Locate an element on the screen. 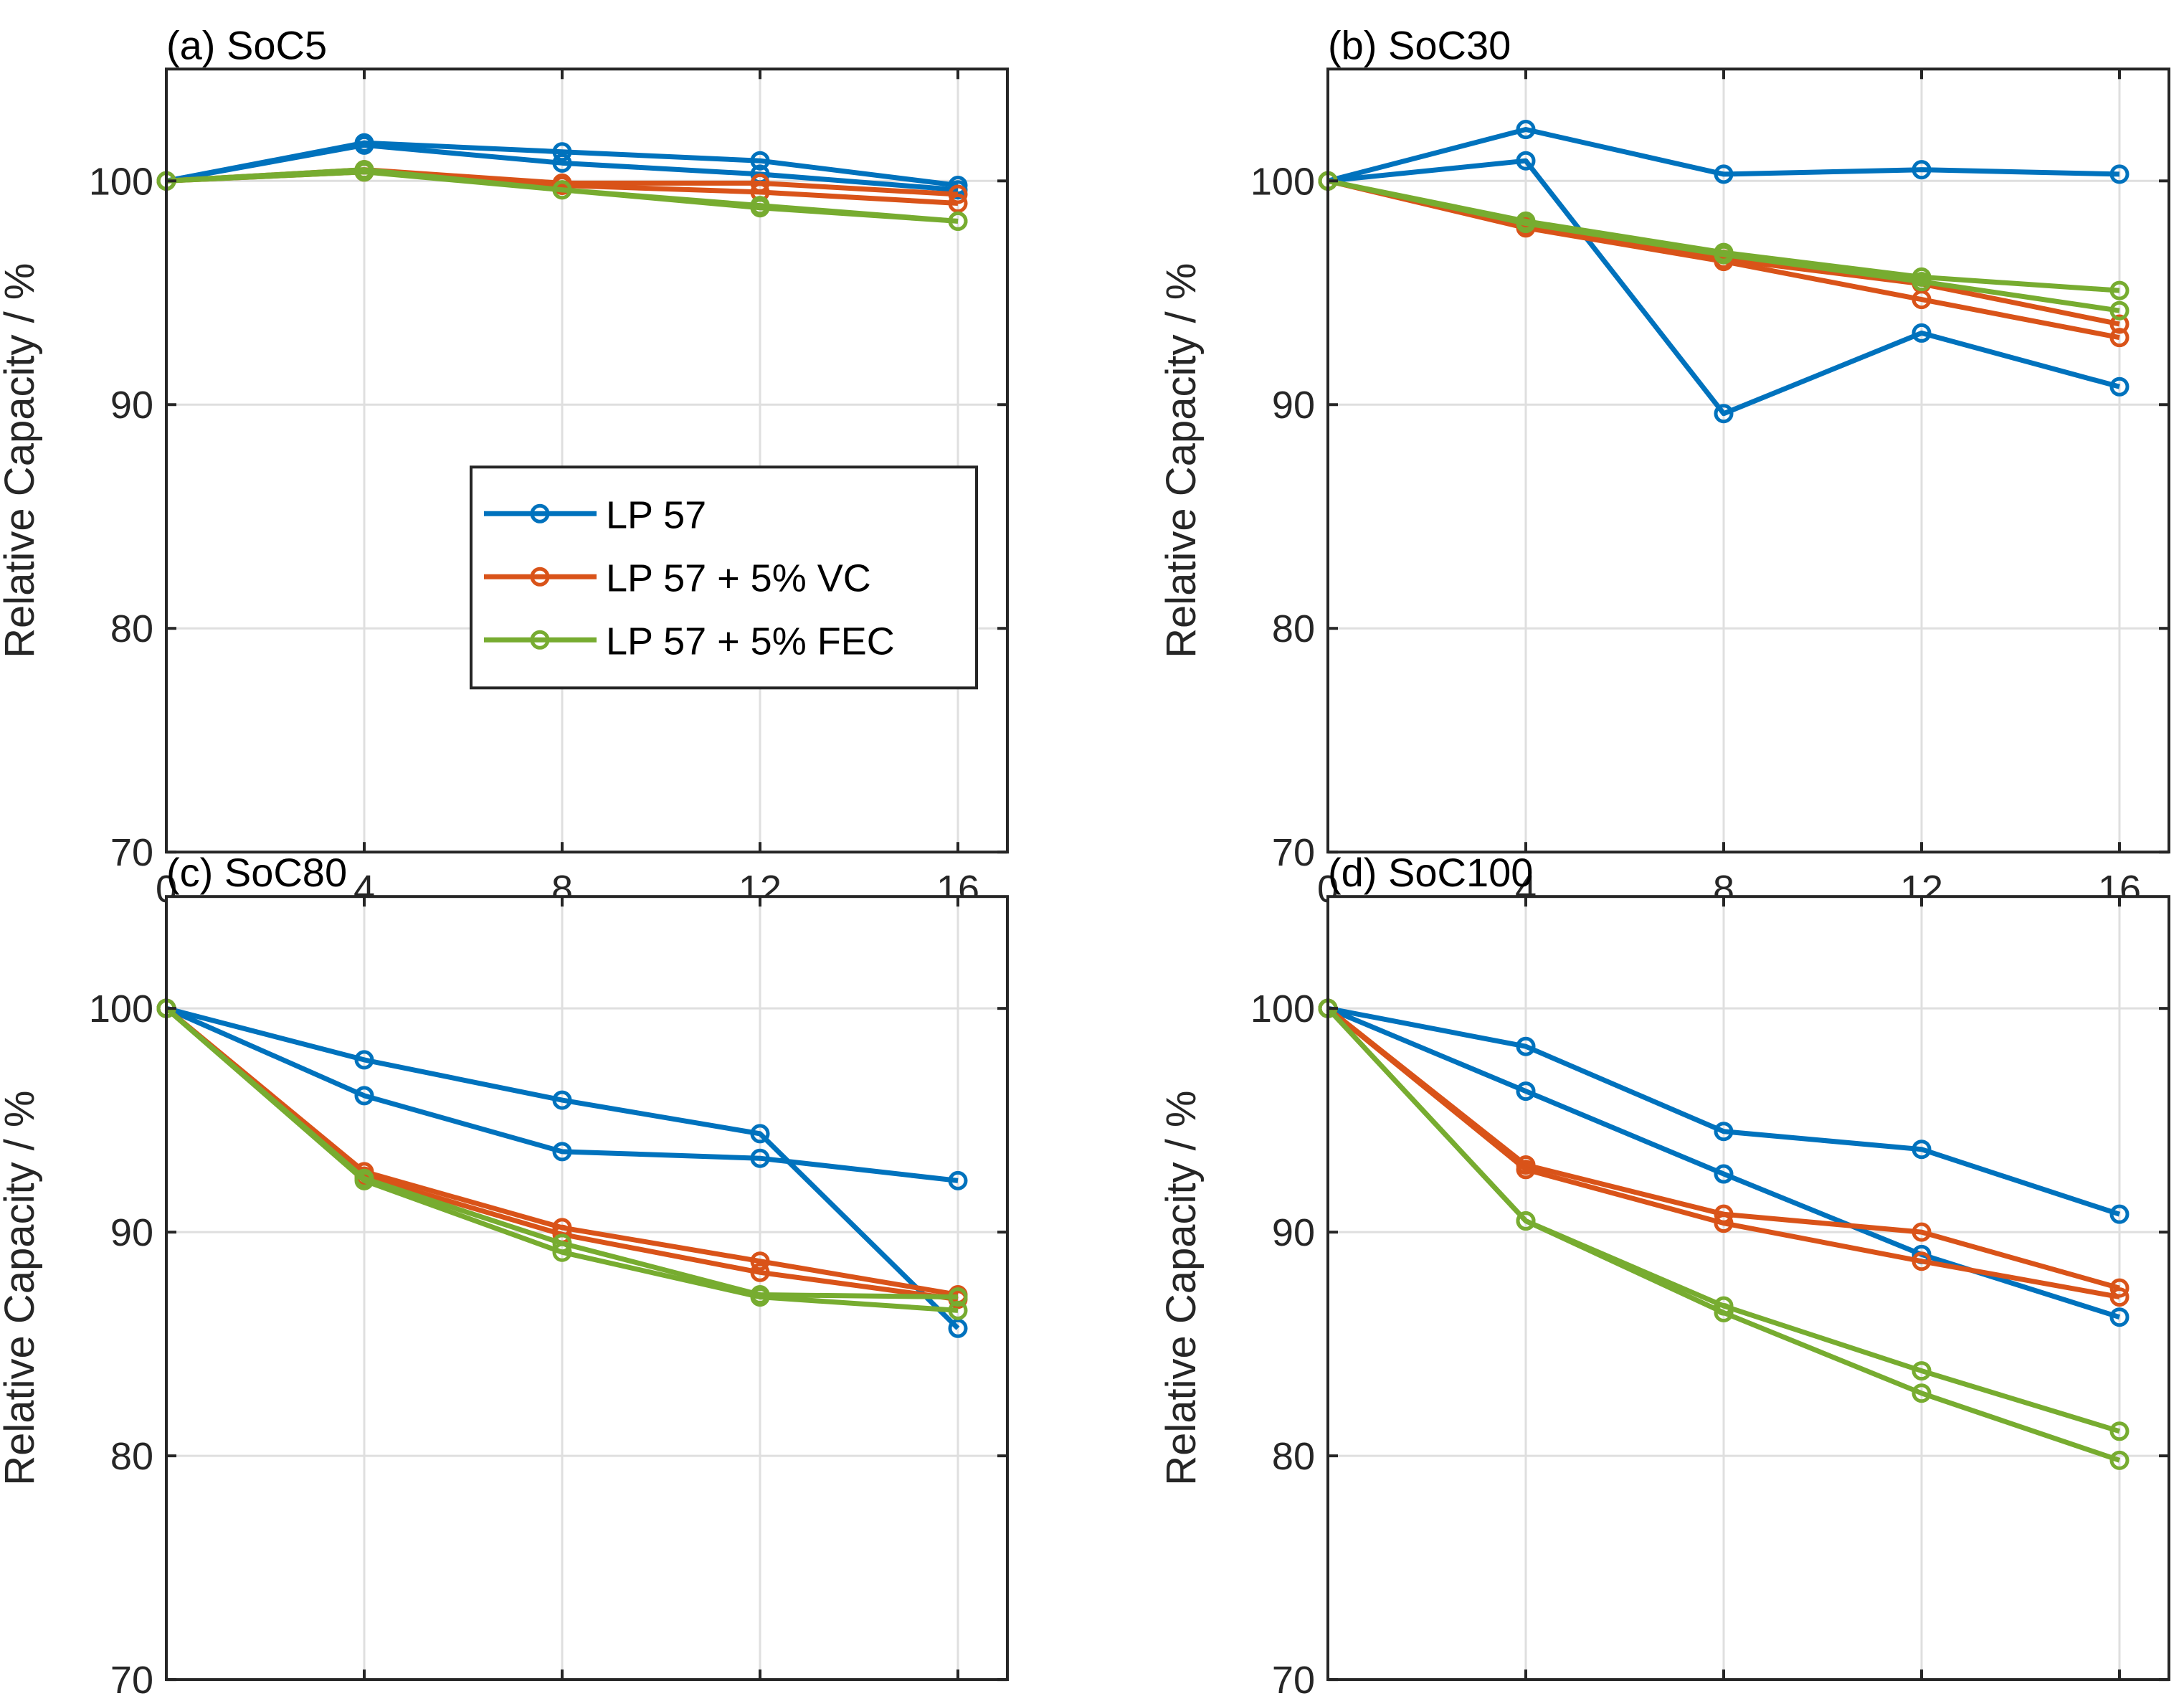 Image resolution: width=2184 pixels, height=1696 pixels. legend-label: LP 57 + 5% FEC is located at coordinates (750, 641).